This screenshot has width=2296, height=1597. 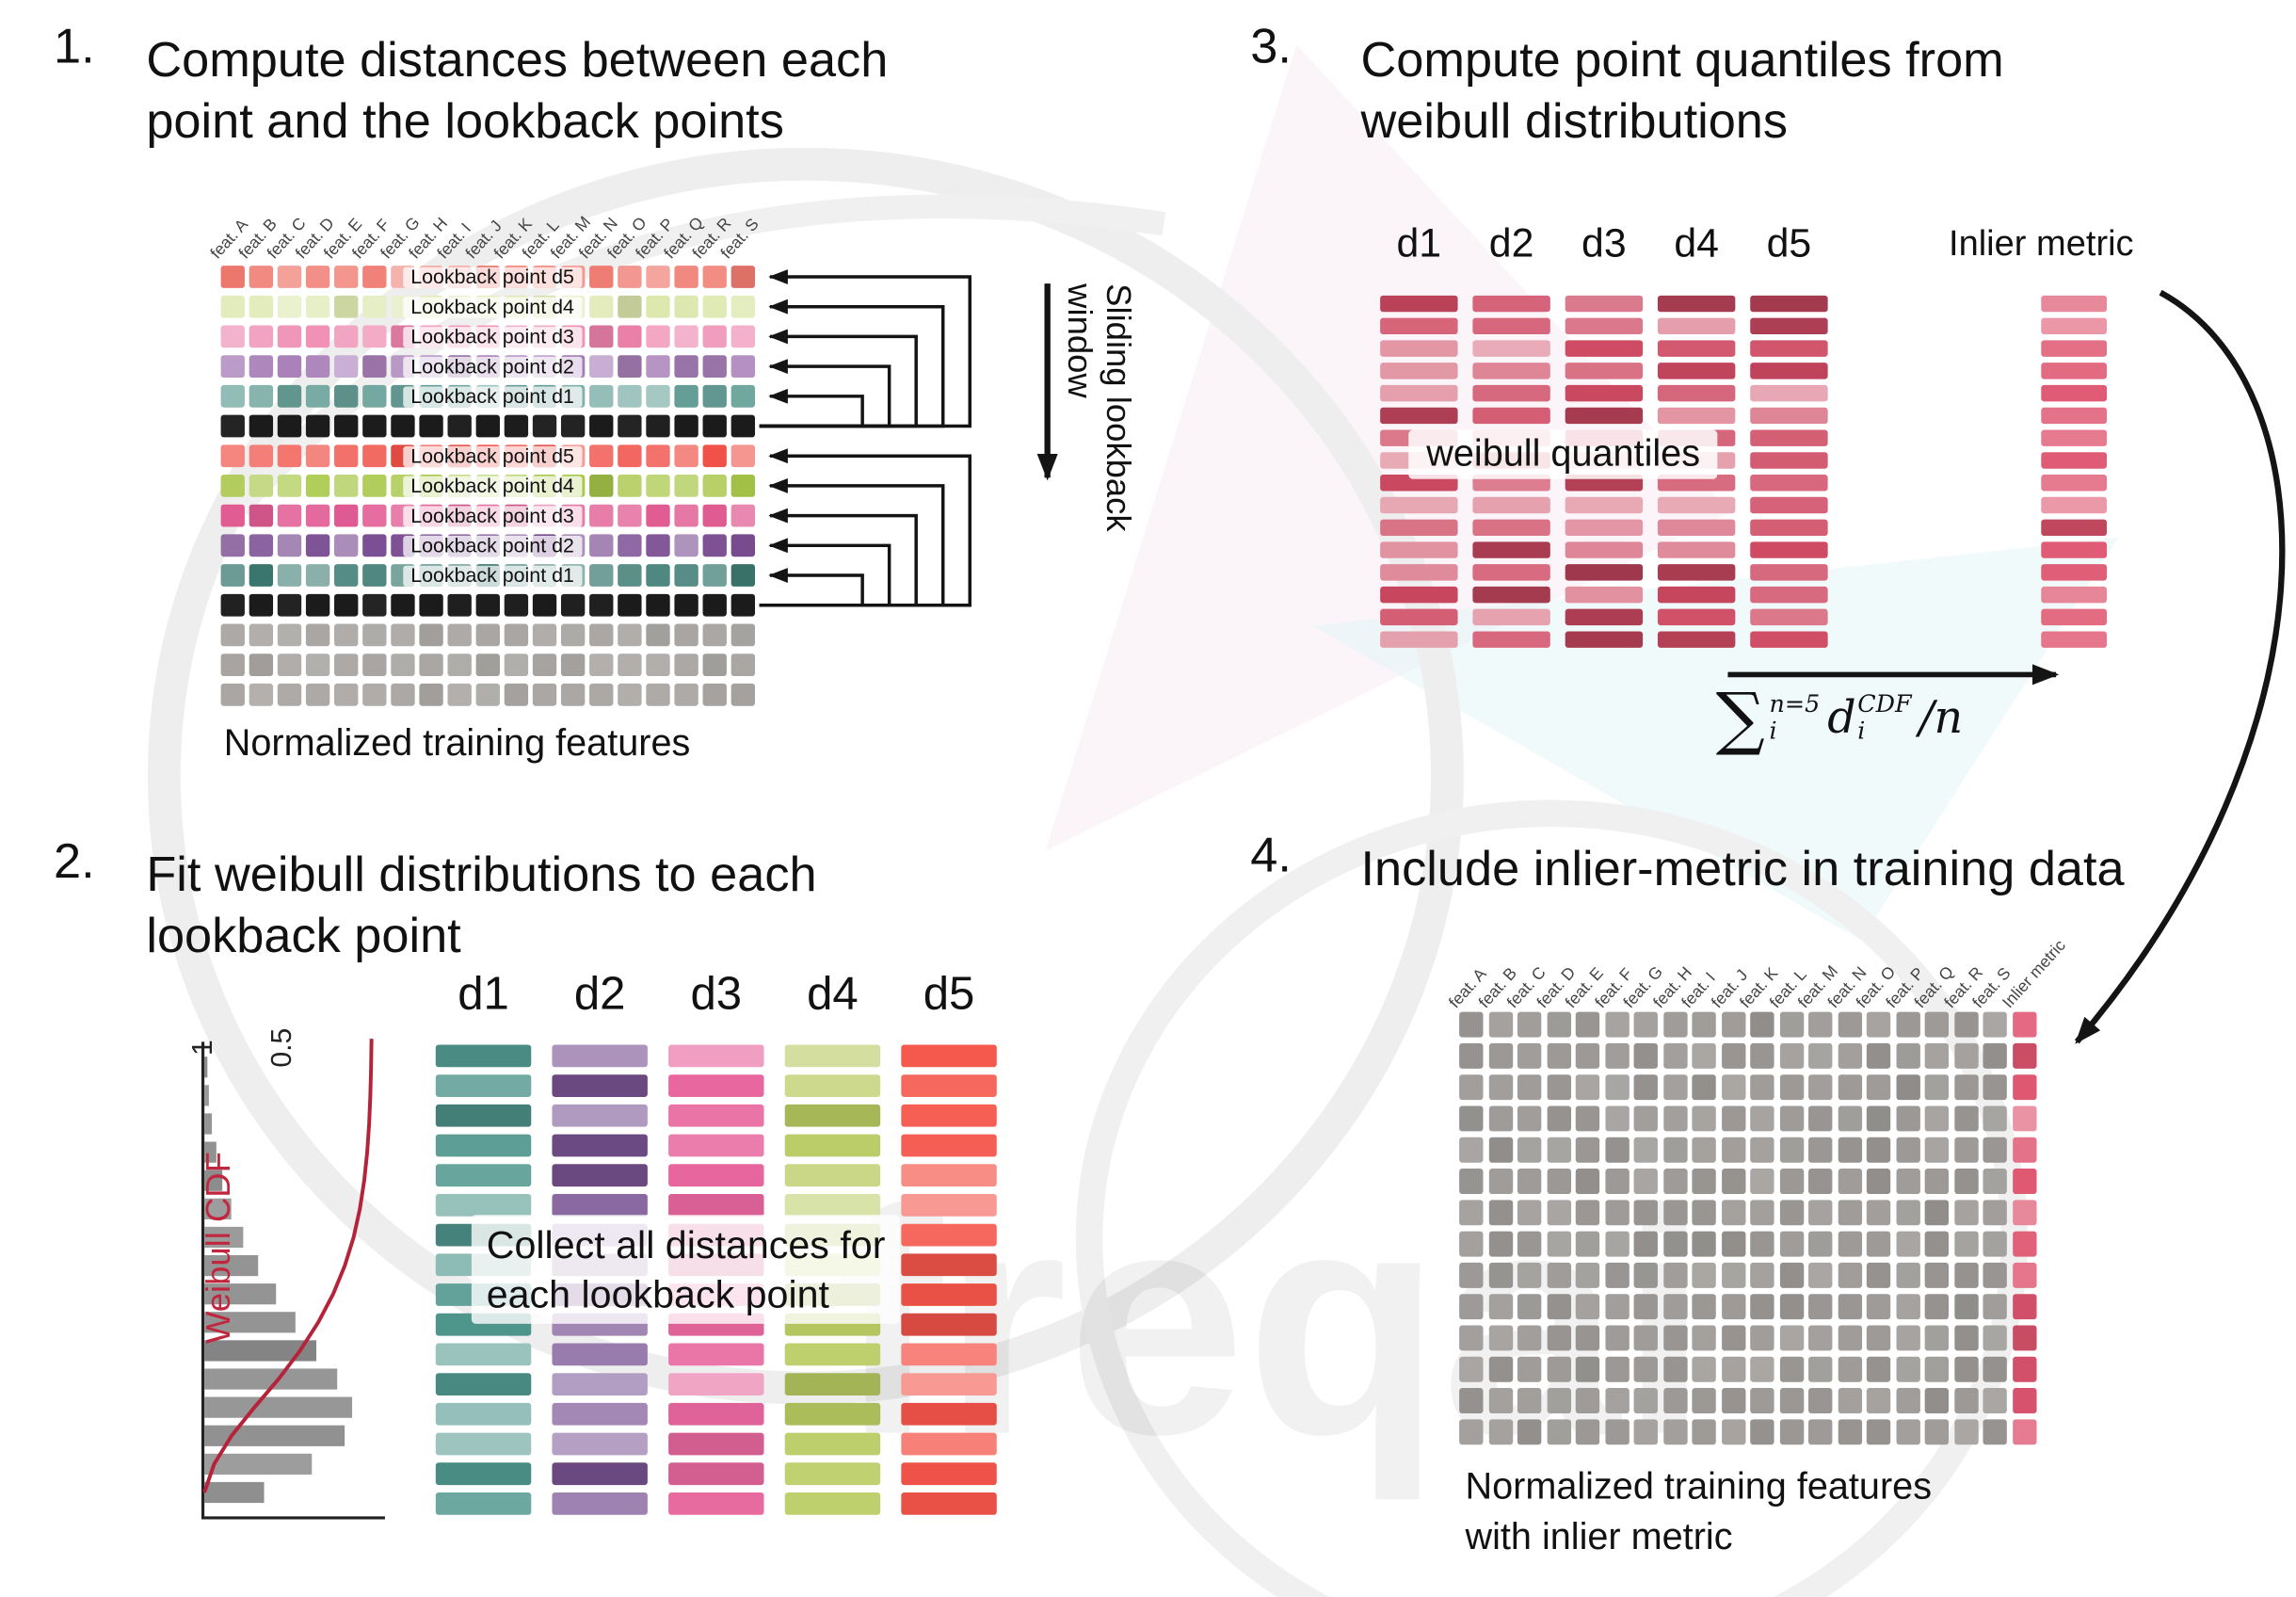 I want to click on step2-number: 2., so click(x=75, y=860).